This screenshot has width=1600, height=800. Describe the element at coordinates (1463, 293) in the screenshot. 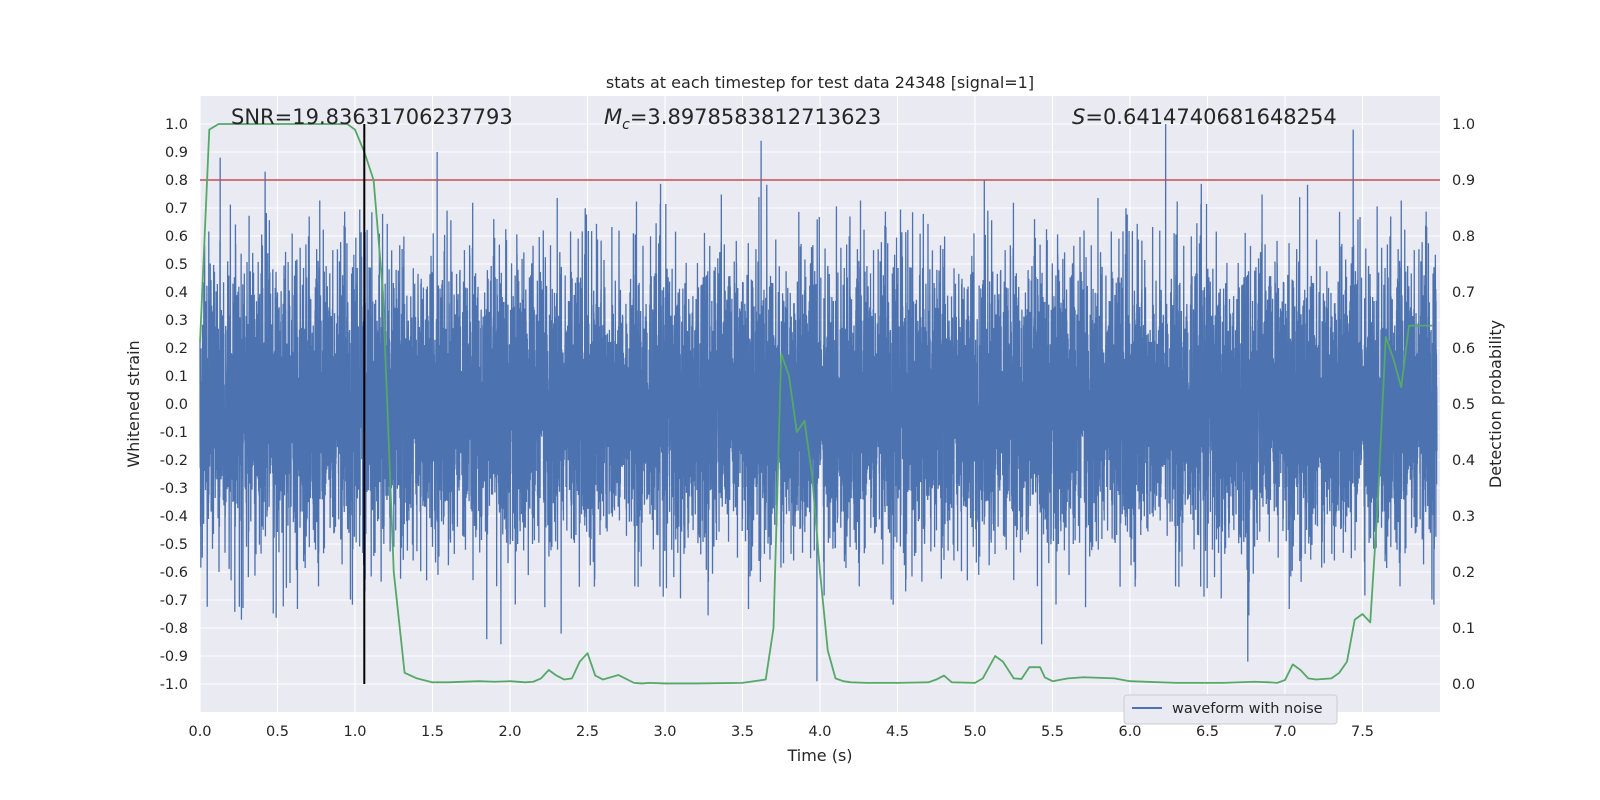

I see `y-right-tick-label: 0.7` at that location.